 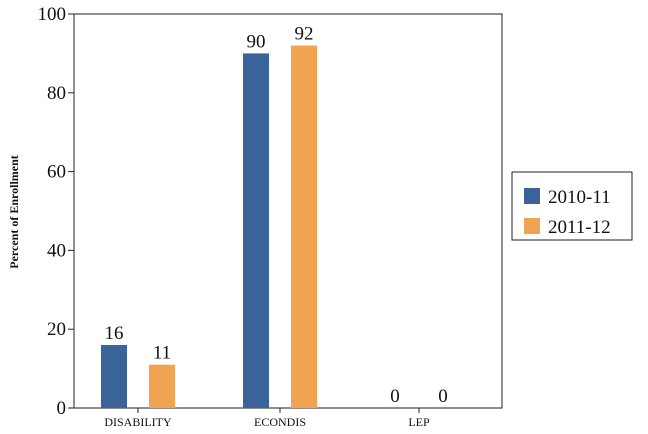 What do you see at coordinates (114, 333) in the screenshot?
I see `data-label: 16` at bounding box center [114, 333].